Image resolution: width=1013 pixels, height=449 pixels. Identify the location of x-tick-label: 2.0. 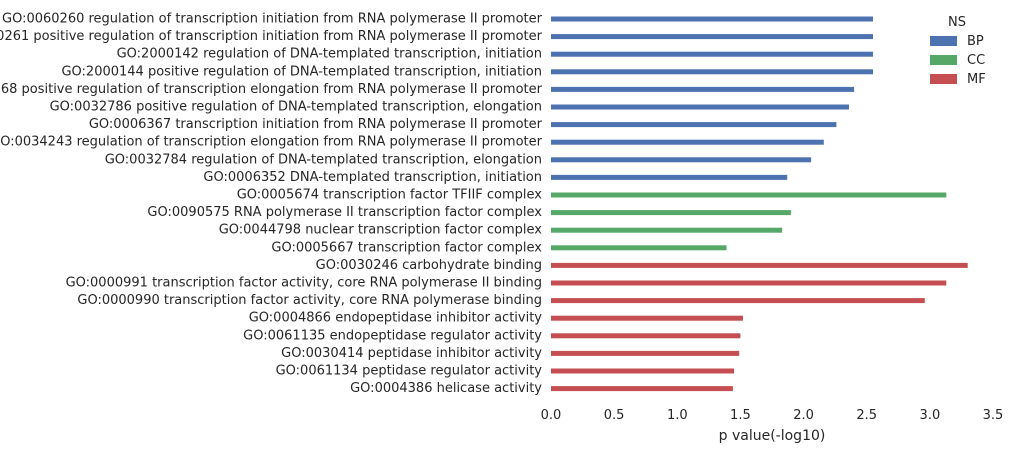
(803, 415).